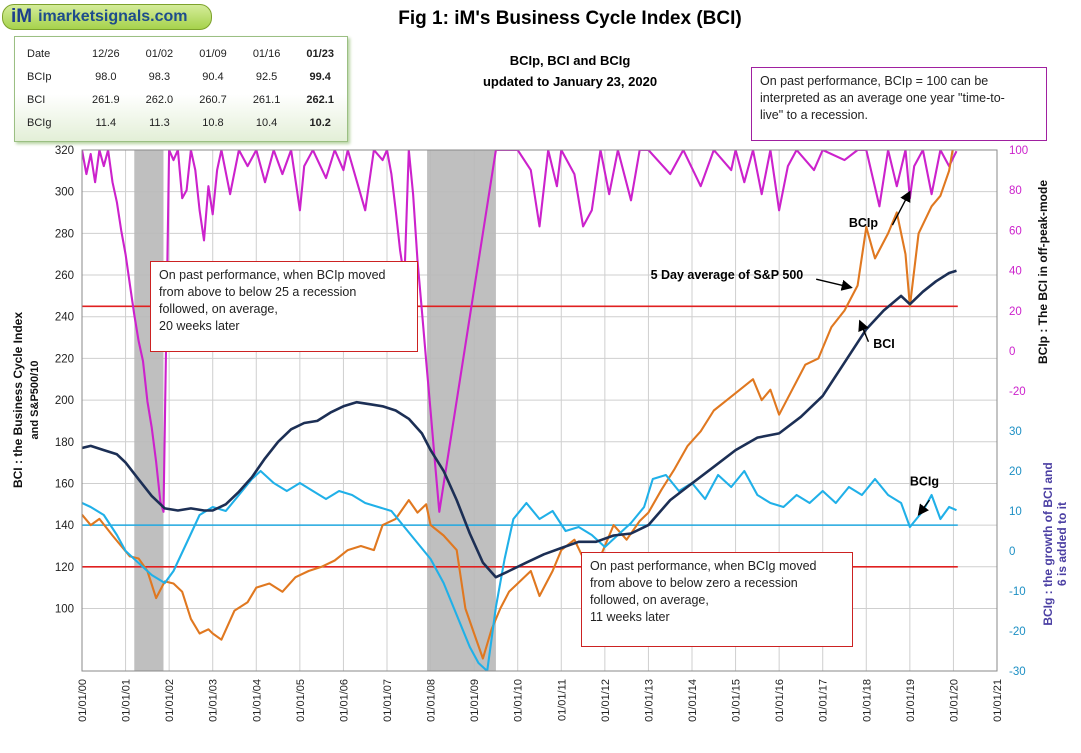 Image resolution: width=1081 pixels, height=753 pixels. What do you see at coordinates (1012, 552) in the screenshot?
I see `y-bcig-tick-label: 0` at bounding box center [1012, 552].